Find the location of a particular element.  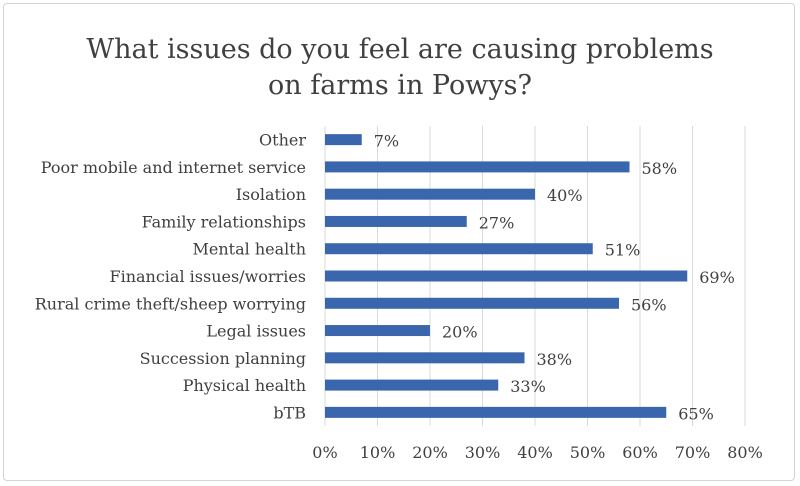

x-tick-label: 70% is located at coordinates (693, 452).